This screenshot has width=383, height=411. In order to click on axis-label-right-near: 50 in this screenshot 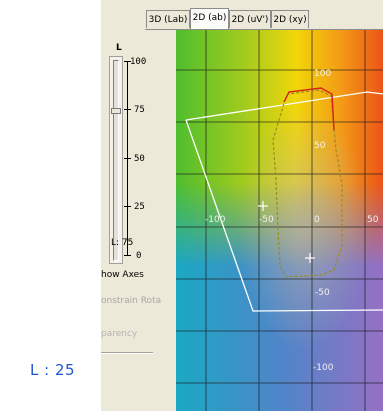, I will do `click(373, 220)`.